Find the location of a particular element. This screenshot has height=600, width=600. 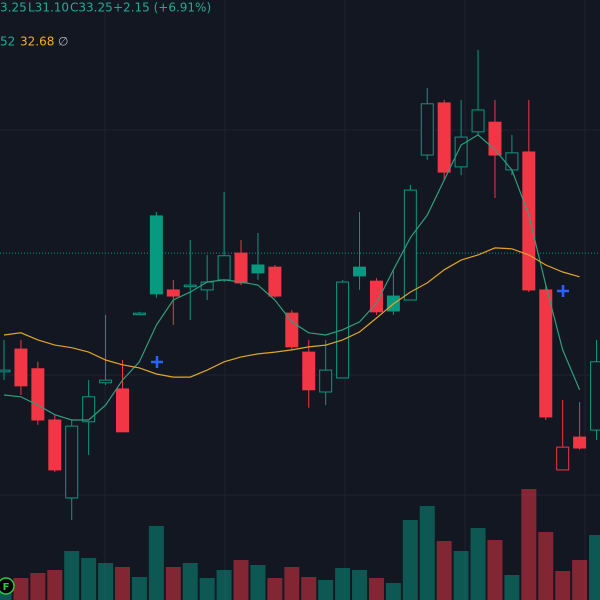

logo: F is located at coordinates (7, 586).